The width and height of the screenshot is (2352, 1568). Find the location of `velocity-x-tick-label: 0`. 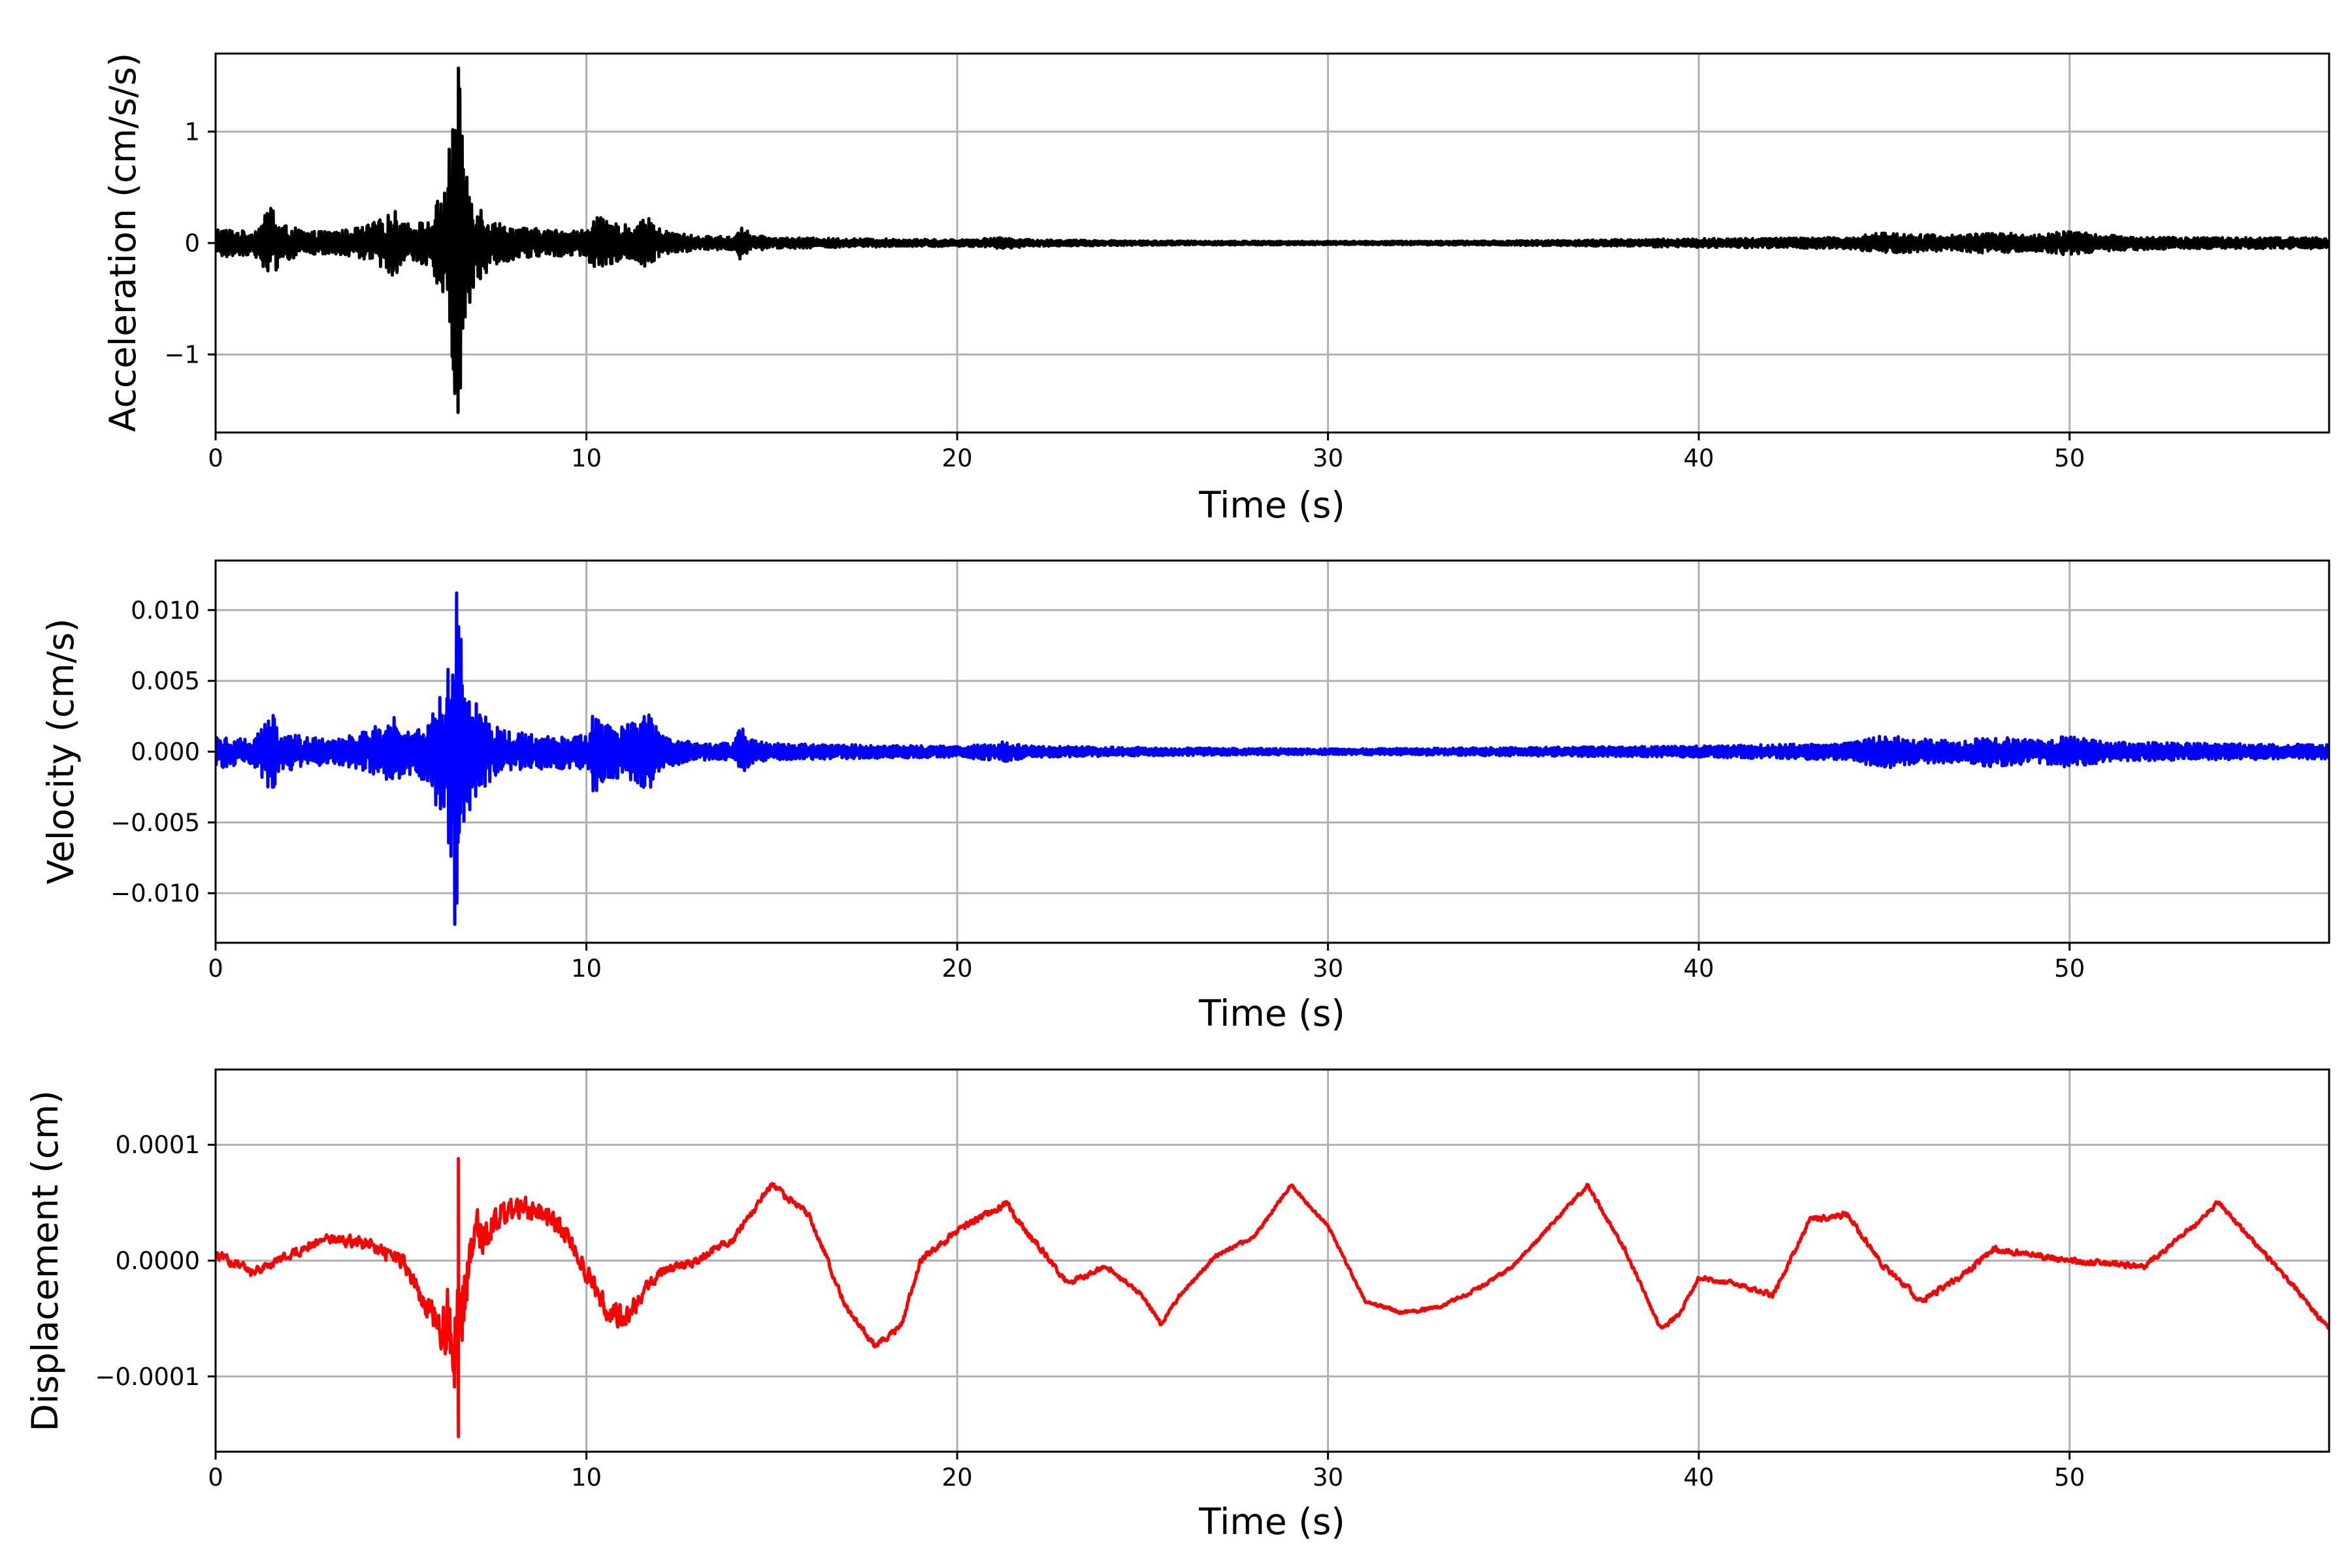

velocity-x-tick-label: 0 is located at coordinates (215, 969).